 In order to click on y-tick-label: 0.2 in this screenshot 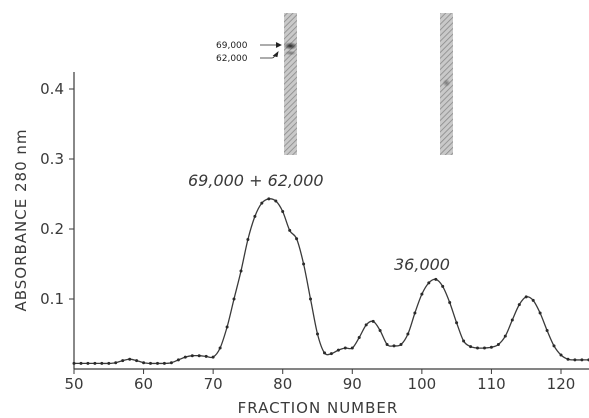, I will do `click(52, 229)`.